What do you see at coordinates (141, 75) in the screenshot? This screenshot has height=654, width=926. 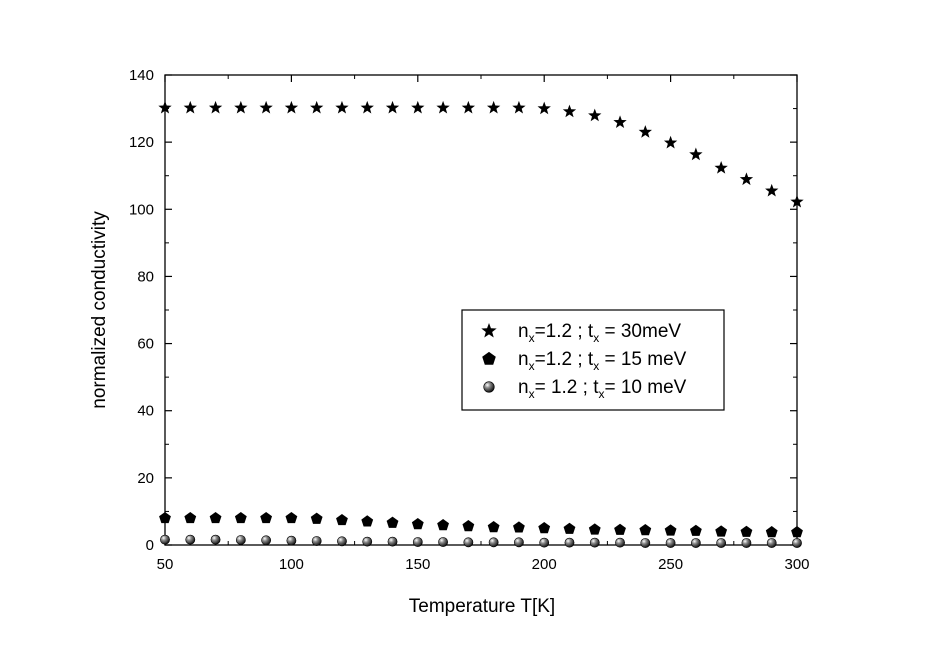 I see `y-tick-label: 140` at bounding box center [141, 75].